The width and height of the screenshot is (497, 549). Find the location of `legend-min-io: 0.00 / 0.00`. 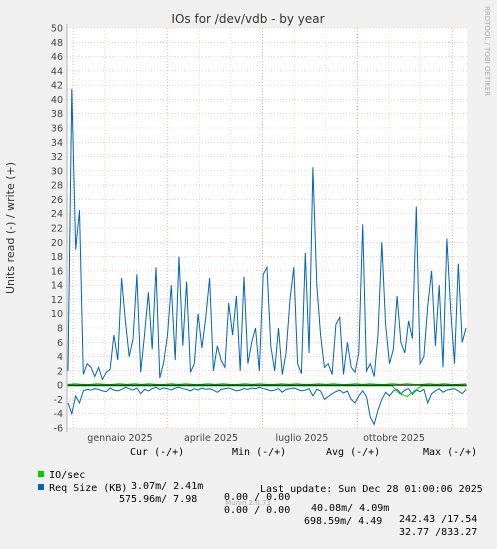

legend-min-io: 0.00 / 0.00 is located at coordinates (257, 497).